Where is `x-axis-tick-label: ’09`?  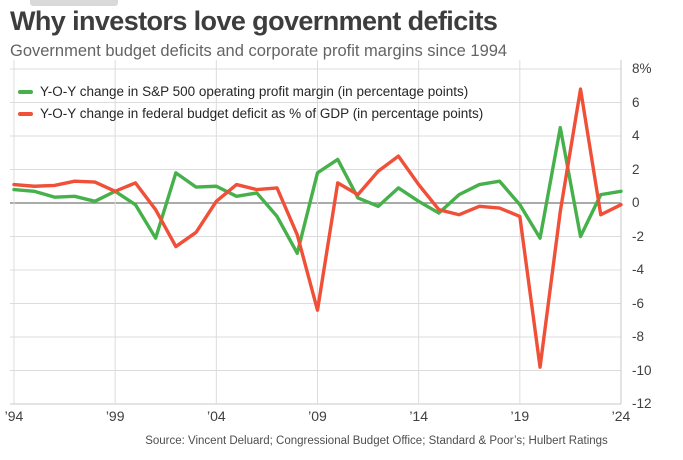 x-axis-tick-label: ’09 is located at coordinates (317, 416).